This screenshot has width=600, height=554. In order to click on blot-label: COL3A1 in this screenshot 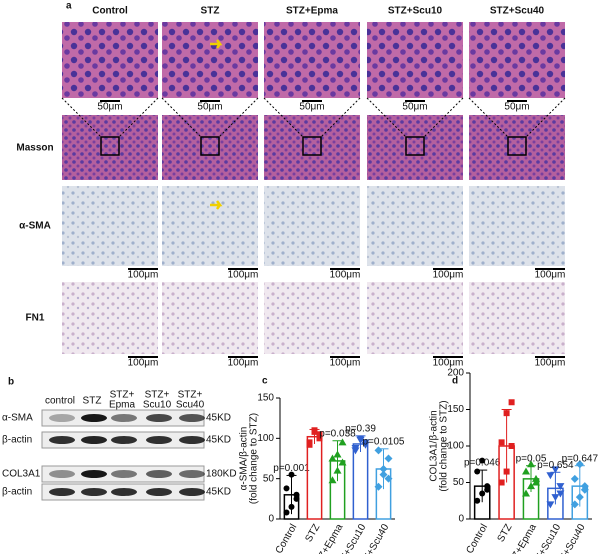, I will do `click(21, 474)`.